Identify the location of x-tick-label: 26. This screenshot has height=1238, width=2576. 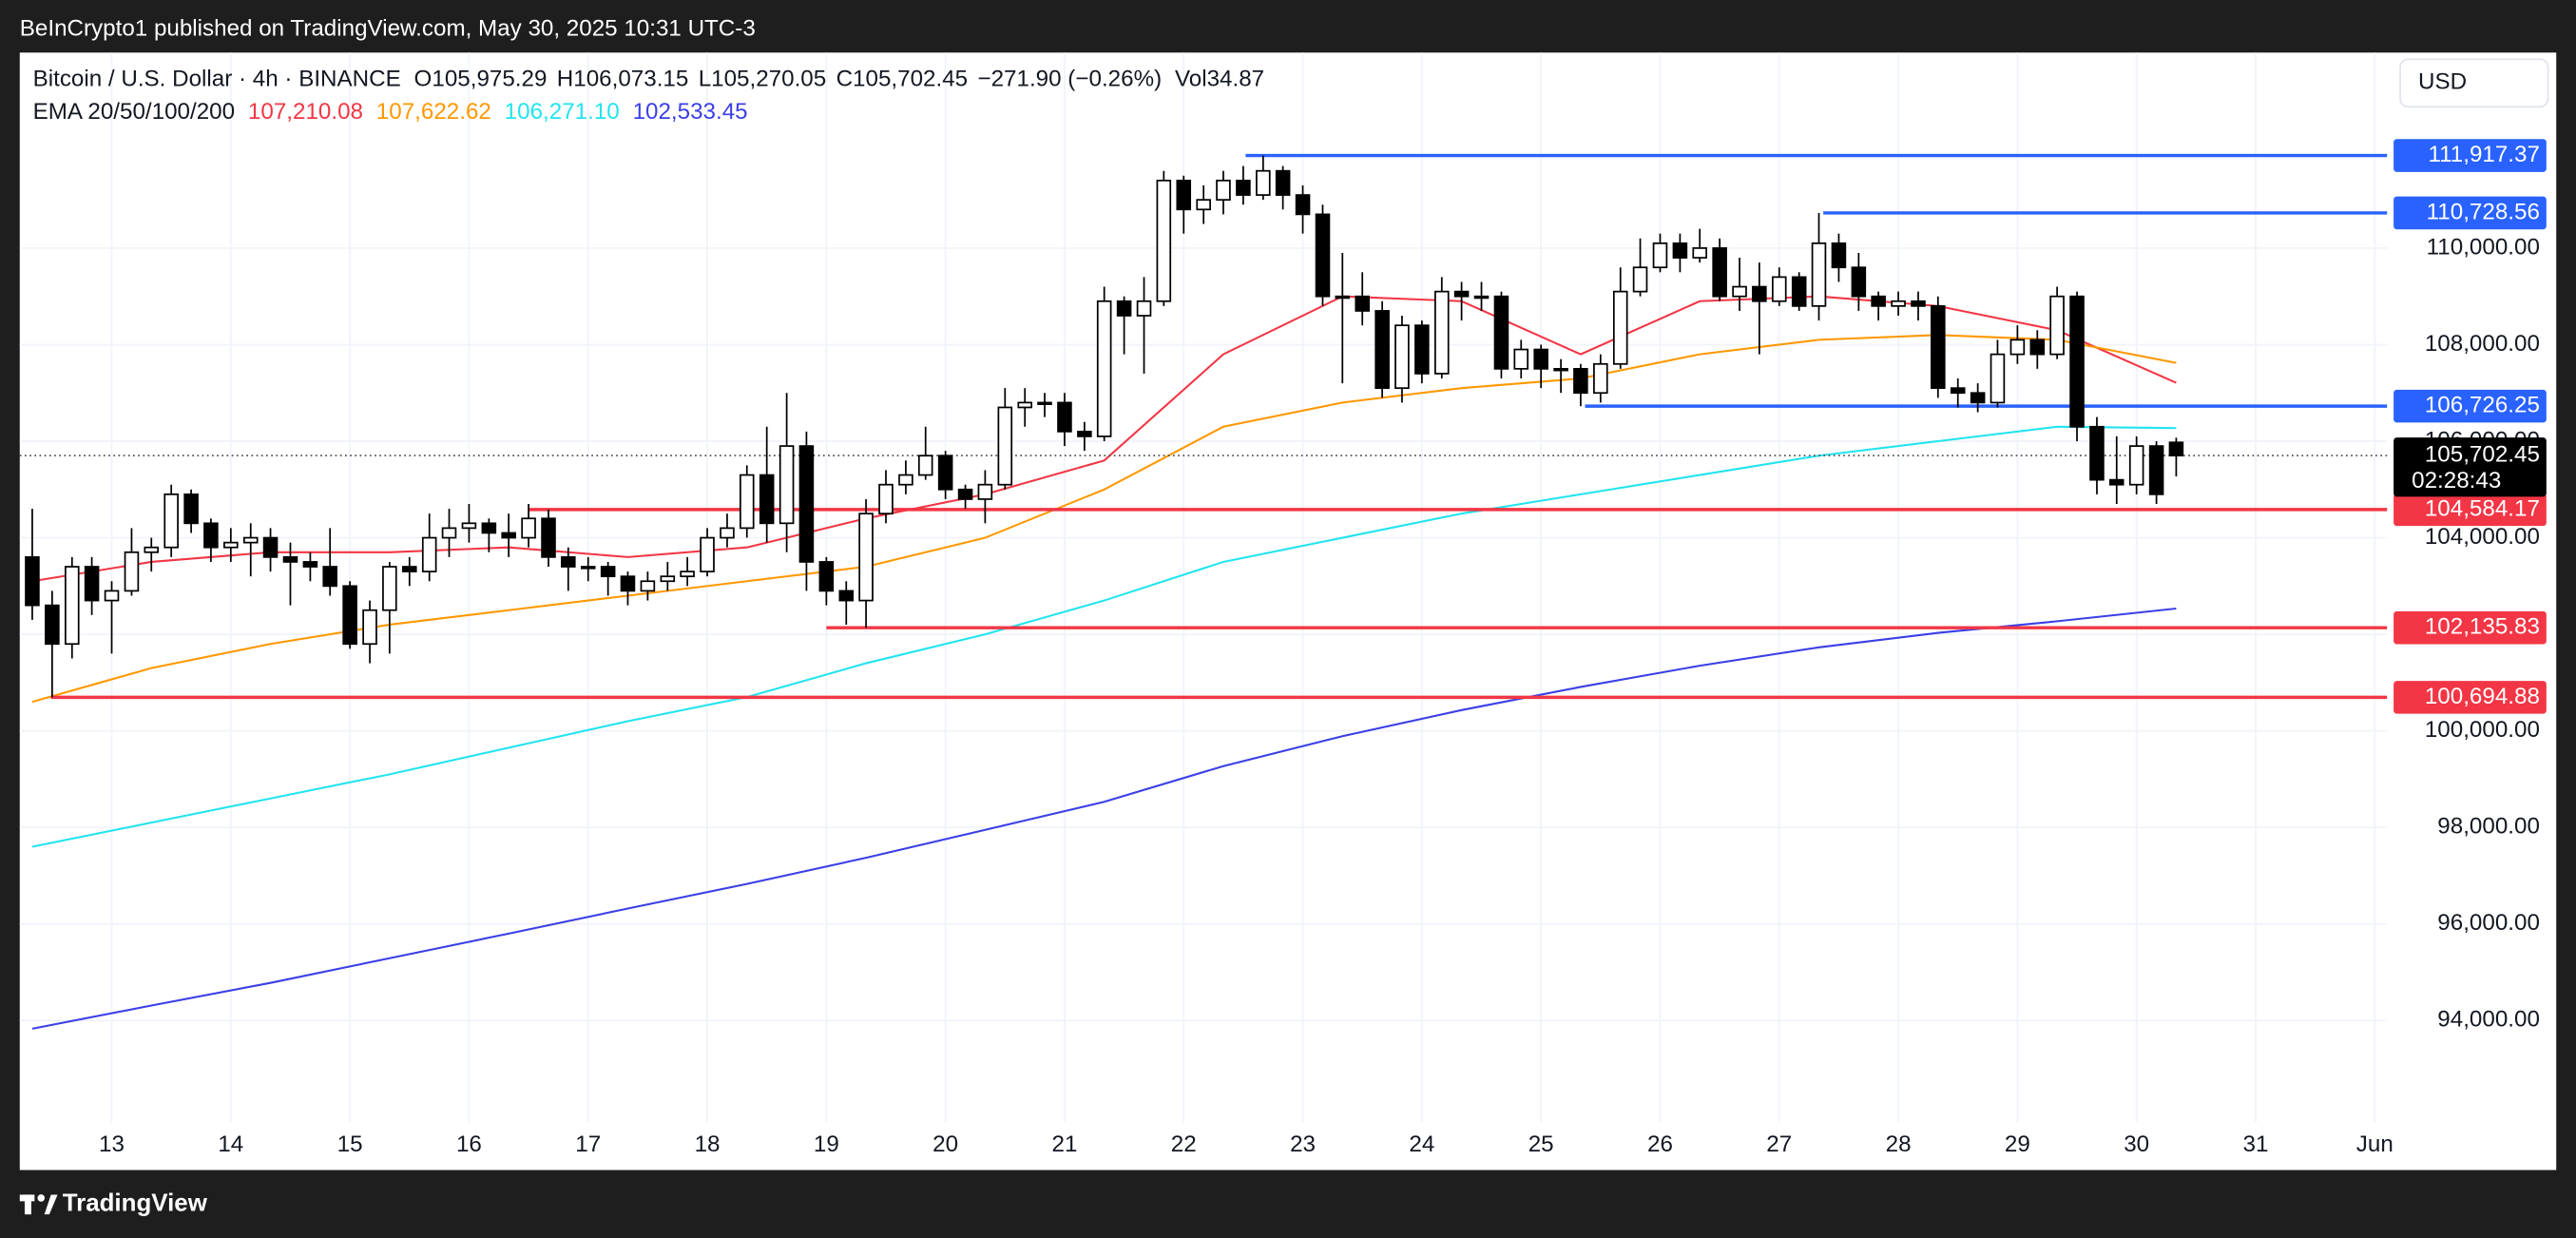
(1660, 1145).